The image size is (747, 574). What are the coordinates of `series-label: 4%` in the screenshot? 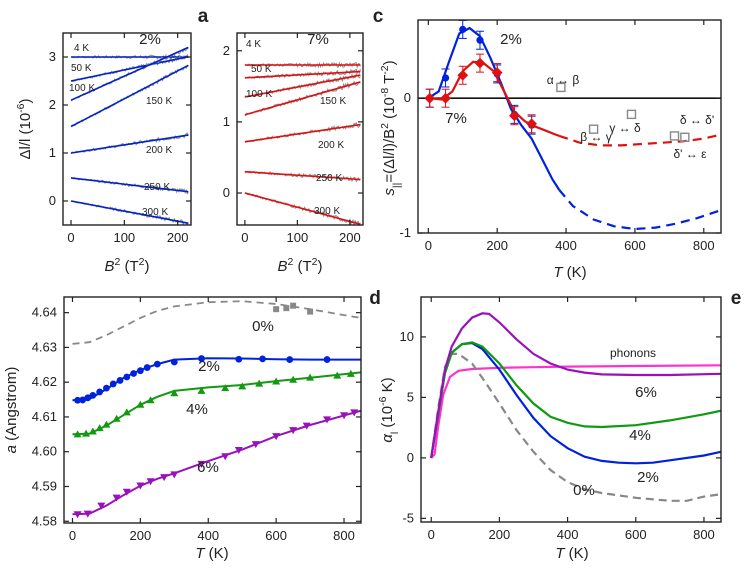 It's located at (640, 435).